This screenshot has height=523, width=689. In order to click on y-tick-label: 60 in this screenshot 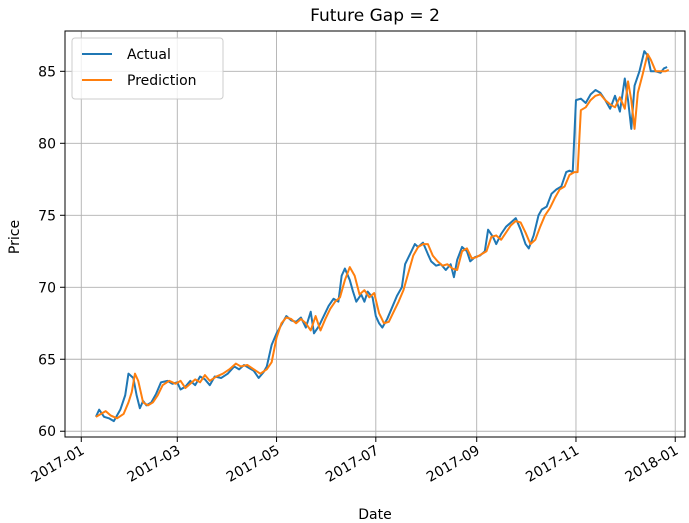, I will do `click(47, 432)`.